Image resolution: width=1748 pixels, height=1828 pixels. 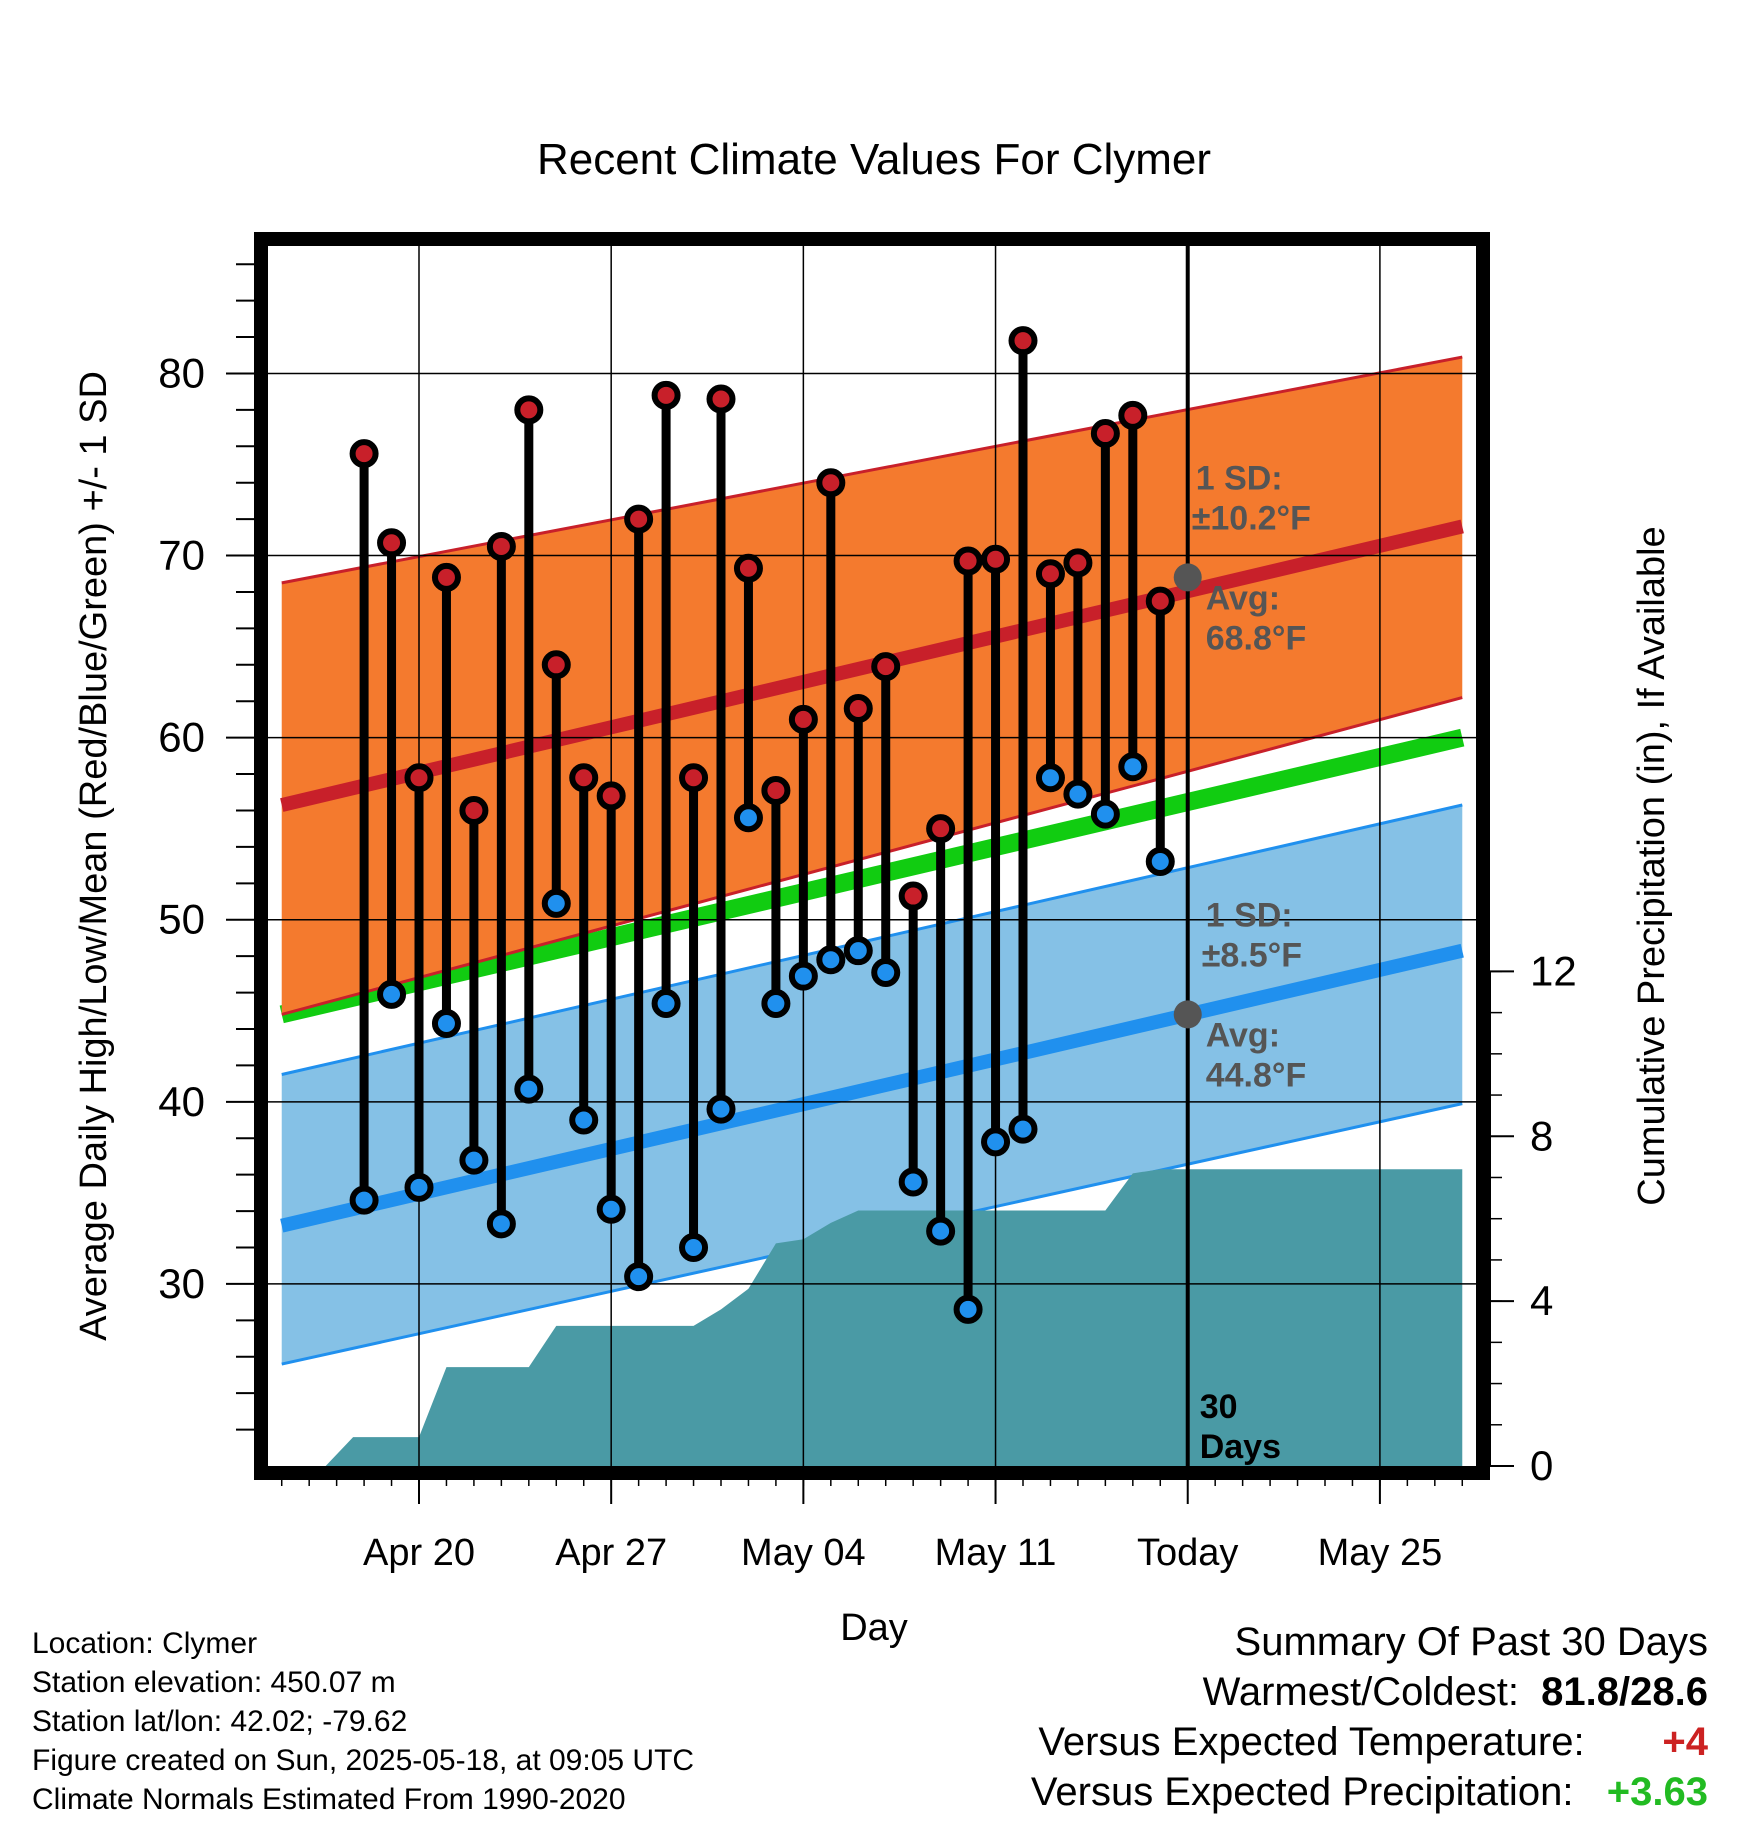 I want to click on low-sd-band-upper-edge, so click(x=872, y=939).